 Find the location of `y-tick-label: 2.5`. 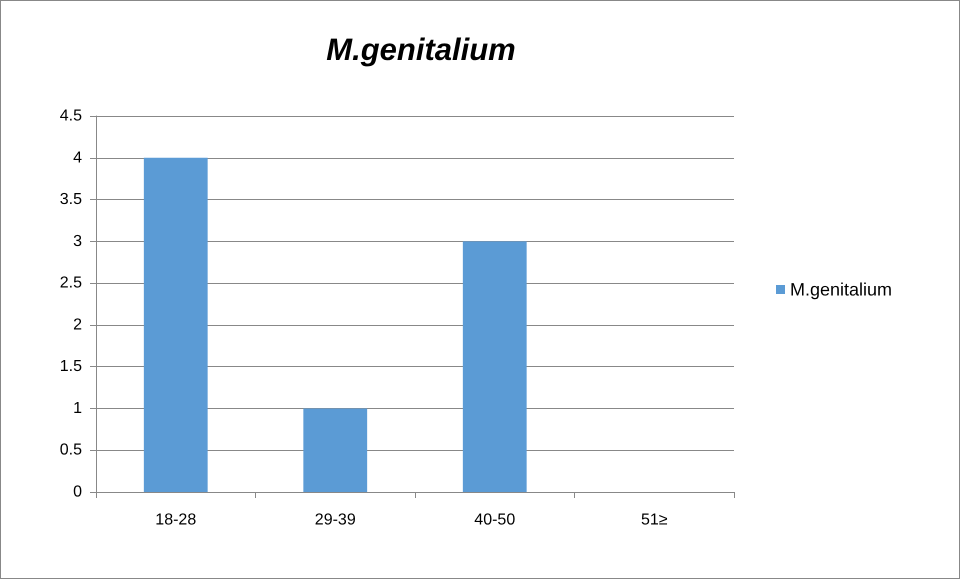

y-tick-label: 2.5 is located at coordinates (71, 283).